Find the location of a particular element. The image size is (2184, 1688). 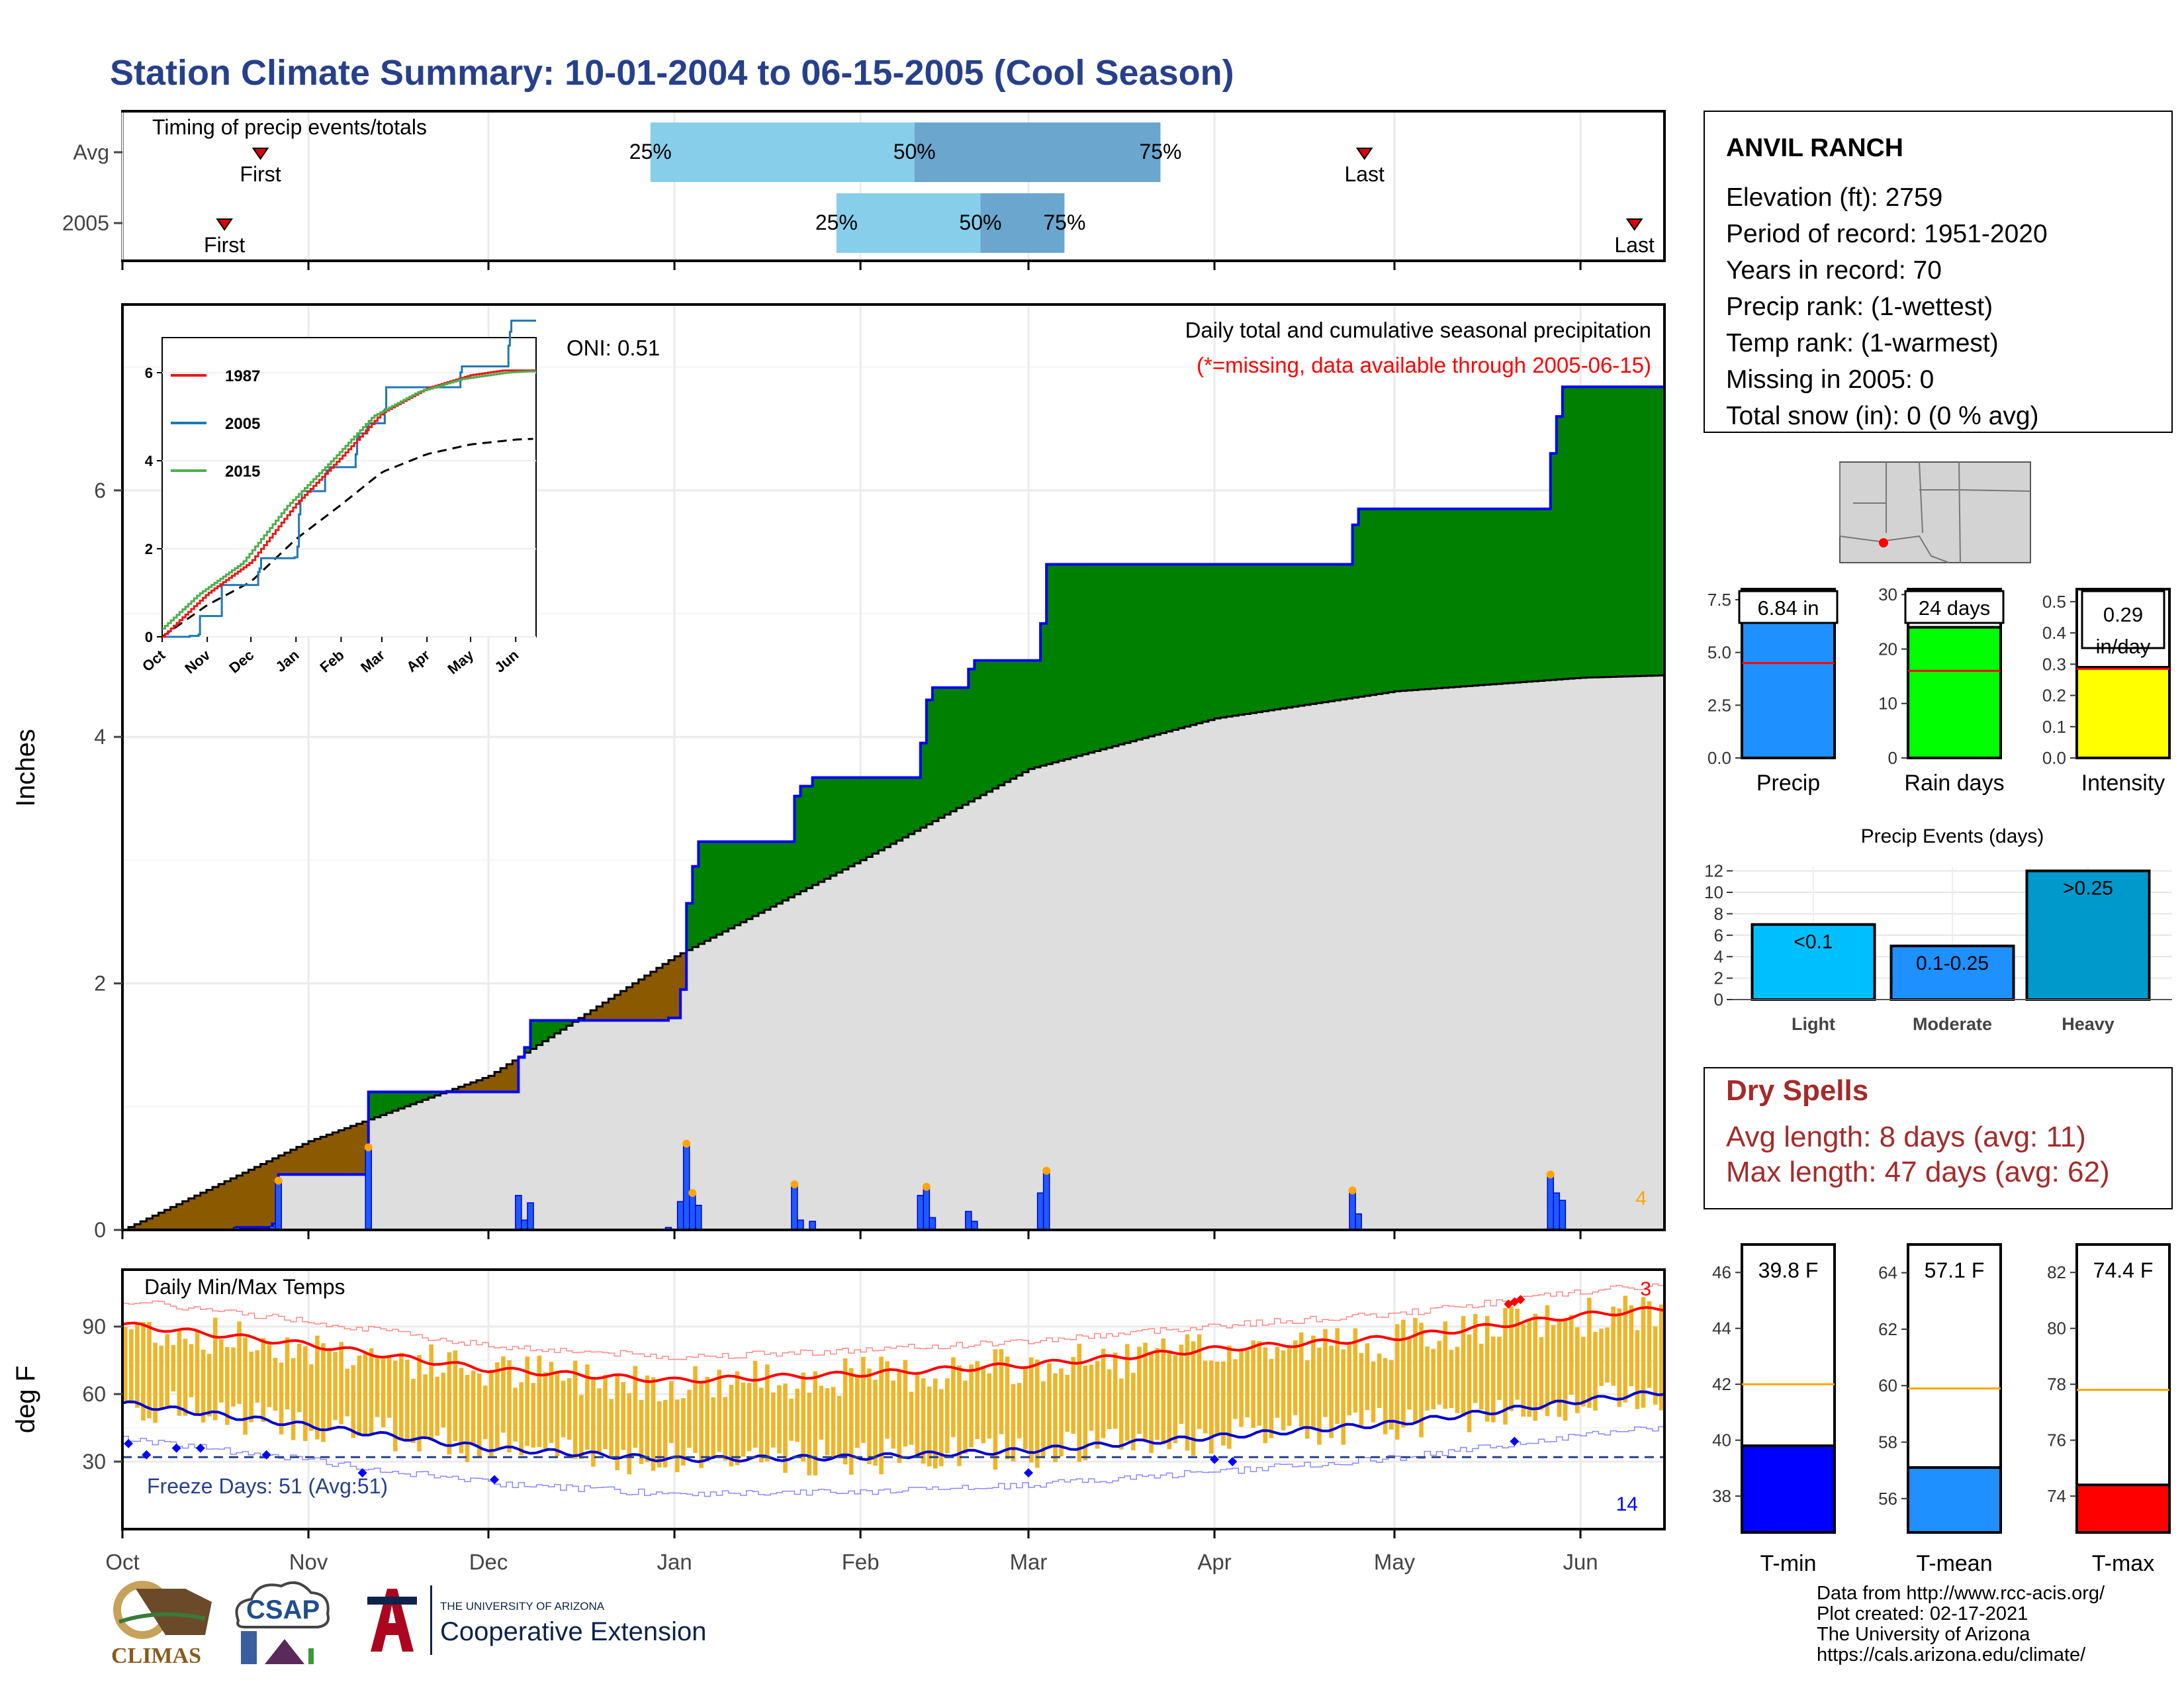

total-value-label-box is located at coordinates (2123, 619).